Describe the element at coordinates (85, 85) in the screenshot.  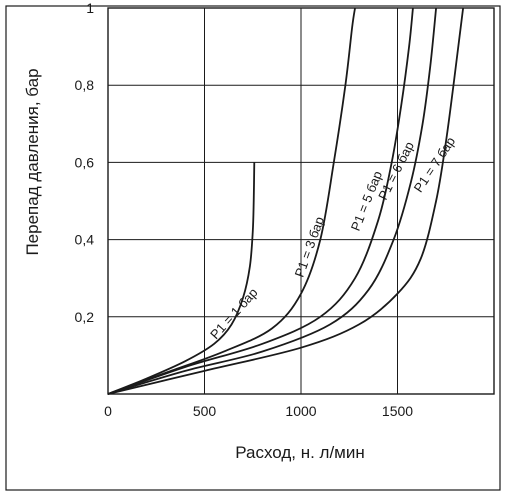
I see `y-tick-label: 0,8` at that location.